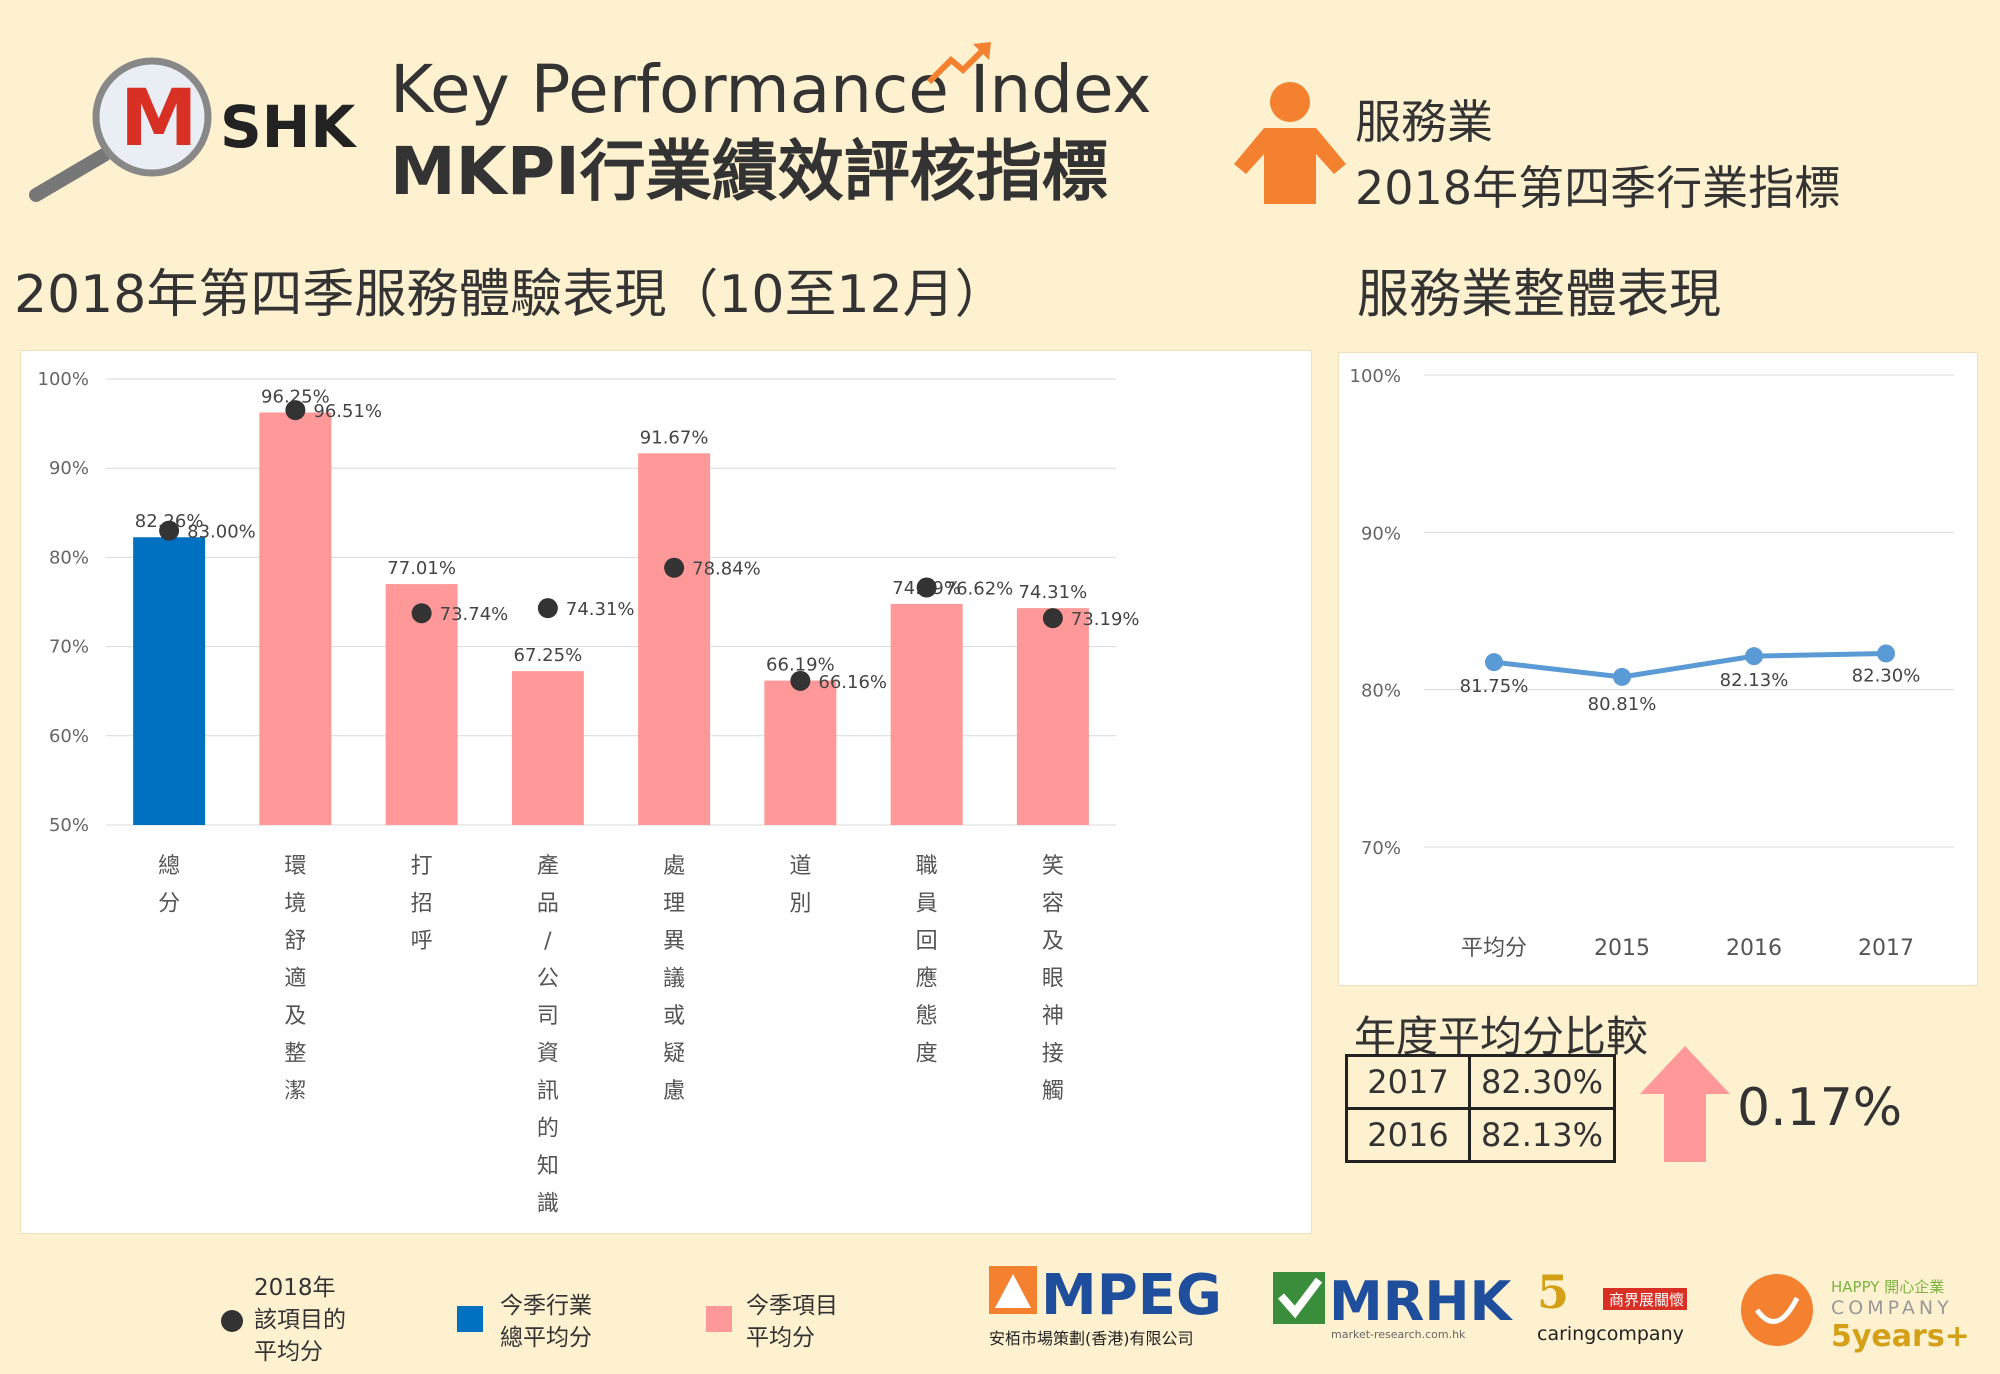 This screenshot has height=1374, width=2000. What do you see at coordinates (1622, 948) in the screenshot?
I see `x-tick-label: 2015` at bounding box center [1622, 948].